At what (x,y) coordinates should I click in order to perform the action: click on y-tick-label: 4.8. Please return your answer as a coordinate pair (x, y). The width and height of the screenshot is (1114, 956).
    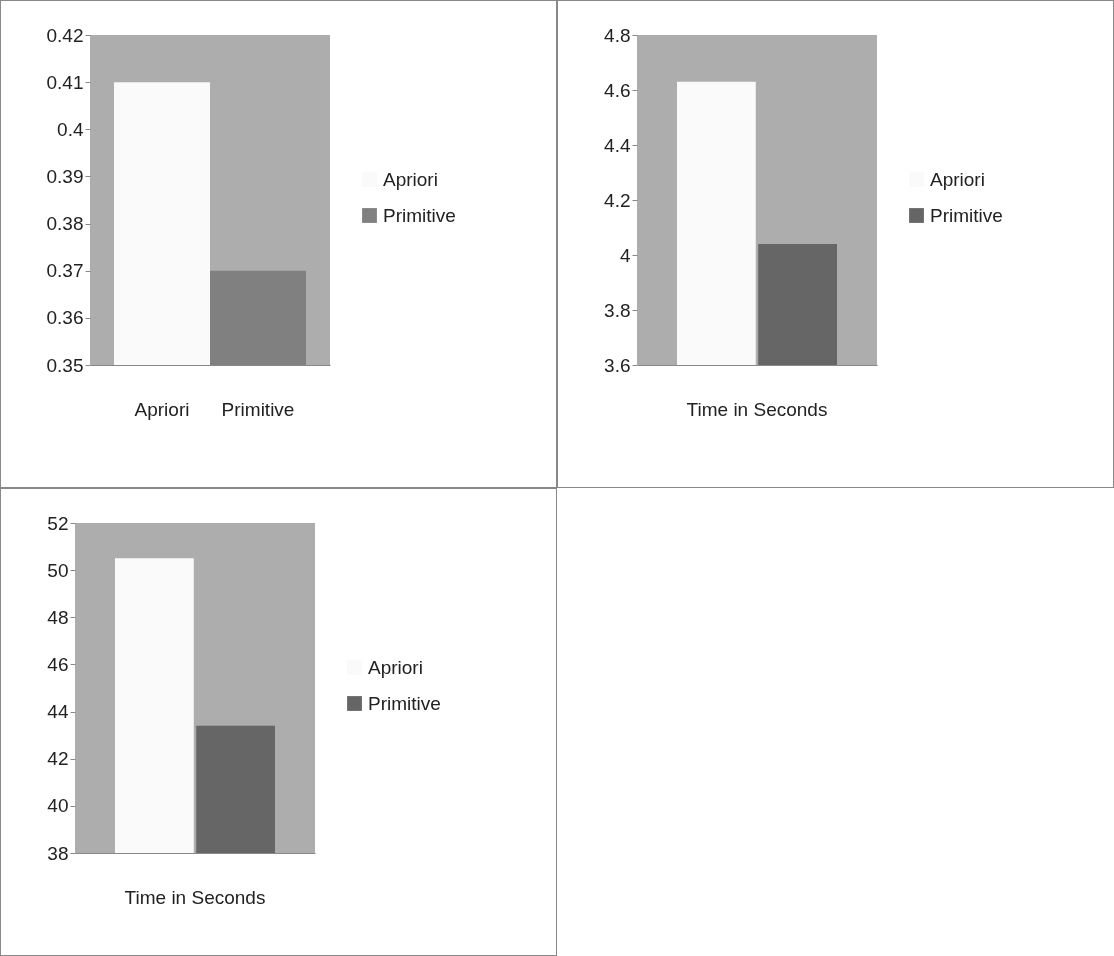
    Looking at the image, I should click on (617, 35).